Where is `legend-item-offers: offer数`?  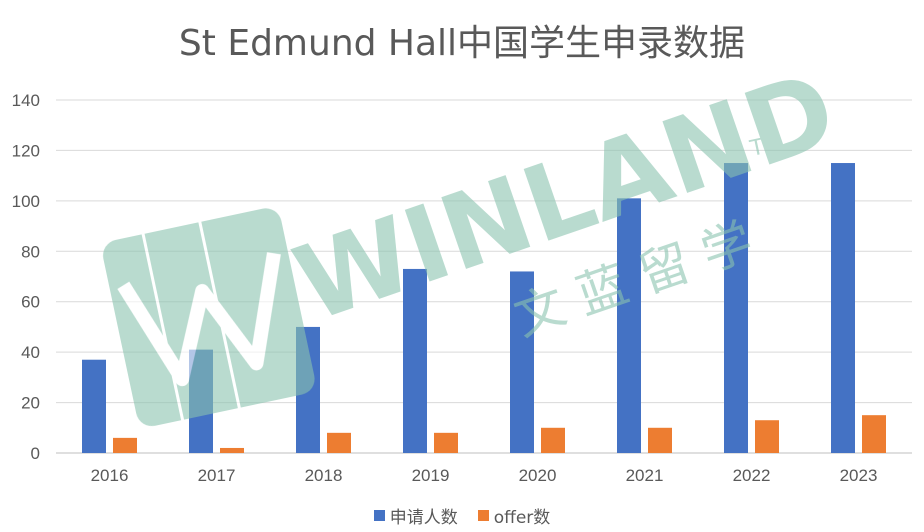
legend-item-offers: offer数 is located at coordinates (514, 515).